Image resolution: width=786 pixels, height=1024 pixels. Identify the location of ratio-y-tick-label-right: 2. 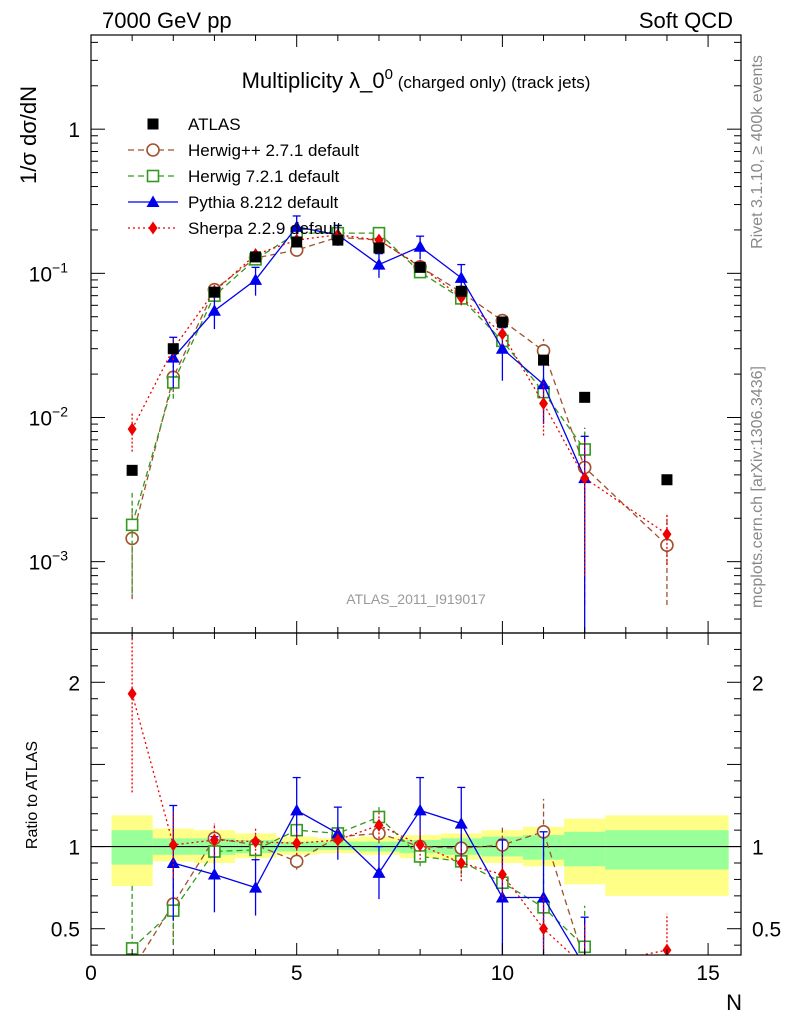
(758, 683).